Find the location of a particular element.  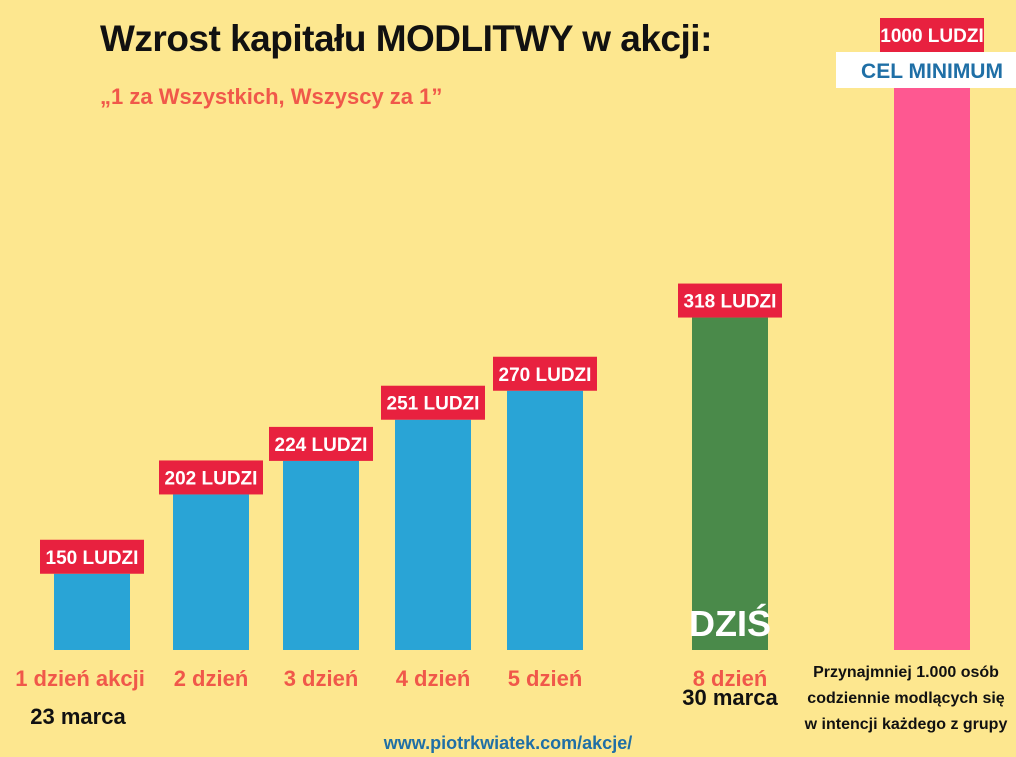

category-label: 5 dzień is located at coordinates (545, 678).